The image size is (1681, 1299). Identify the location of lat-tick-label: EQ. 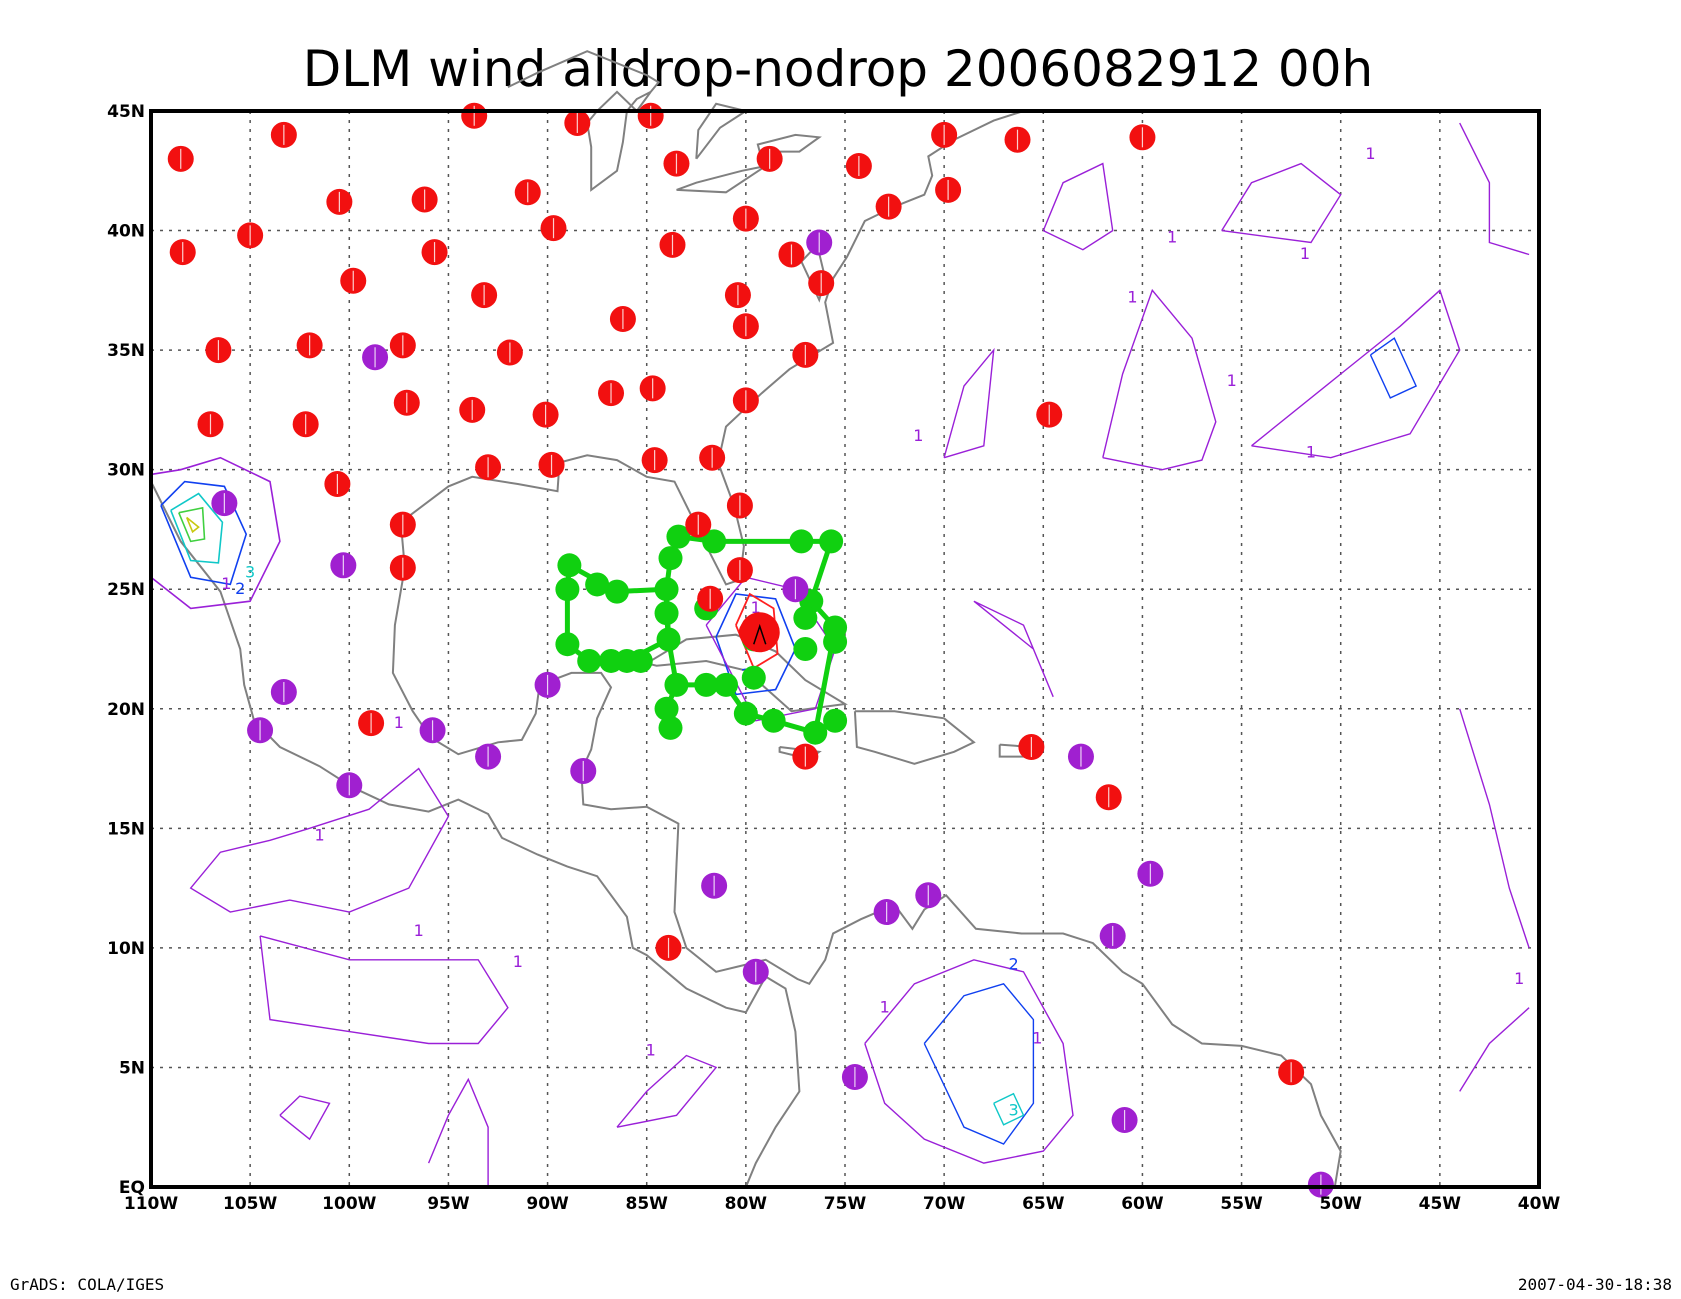
(132, 1188).